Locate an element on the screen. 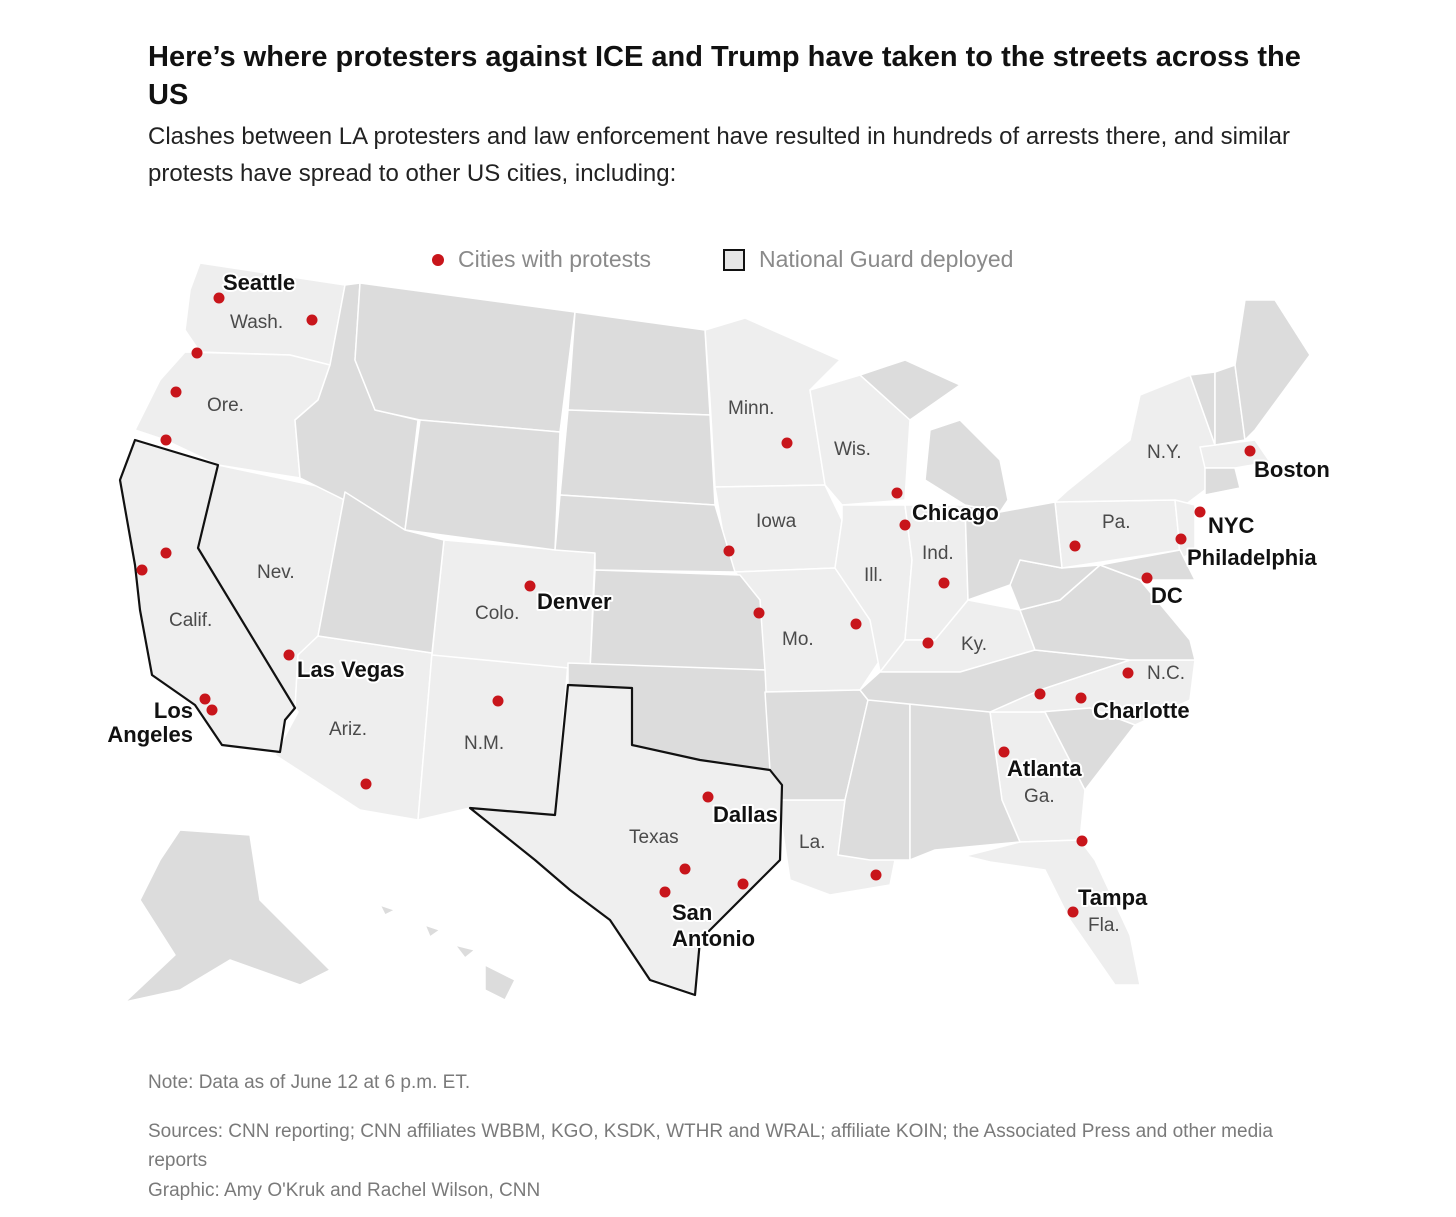  footer-note: Note: Data as of June 12 at 6 p.m. ET. is located at coordinates (309, 1082).